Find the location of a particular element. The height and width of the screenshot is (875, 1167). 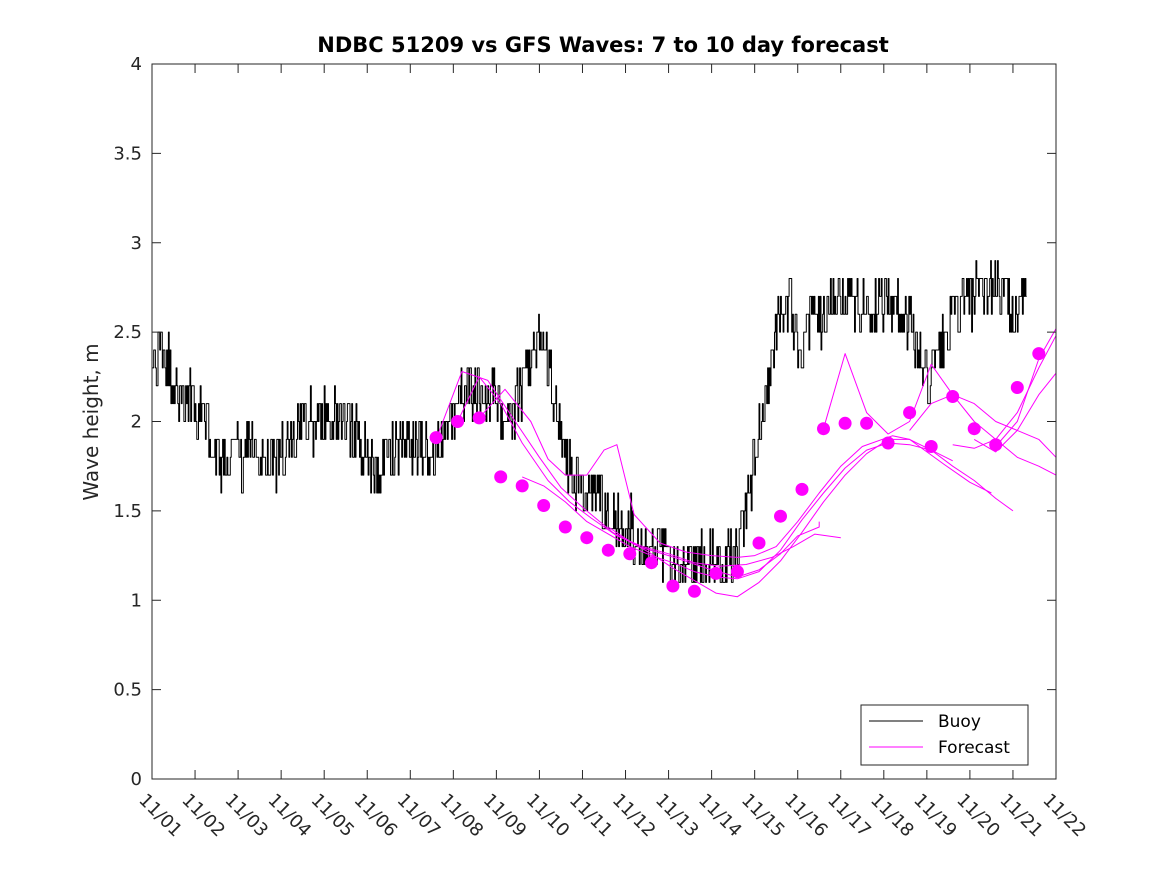

legend-box is located at coordinates (944, 735).